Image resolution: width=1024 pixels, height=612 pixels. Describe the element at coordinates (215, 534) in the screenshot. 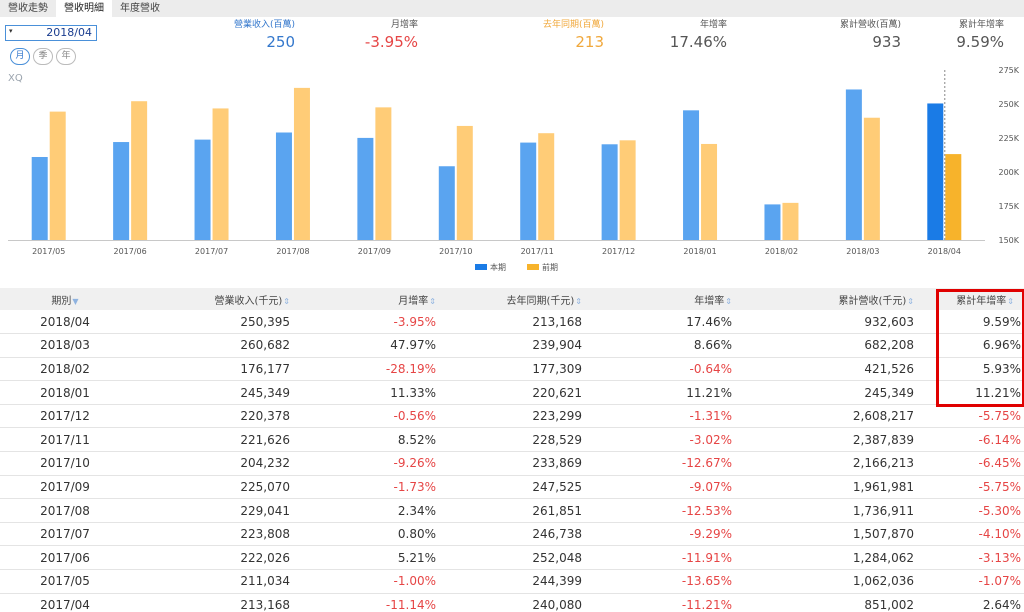

I see `table-cell: 223,808` at that location.